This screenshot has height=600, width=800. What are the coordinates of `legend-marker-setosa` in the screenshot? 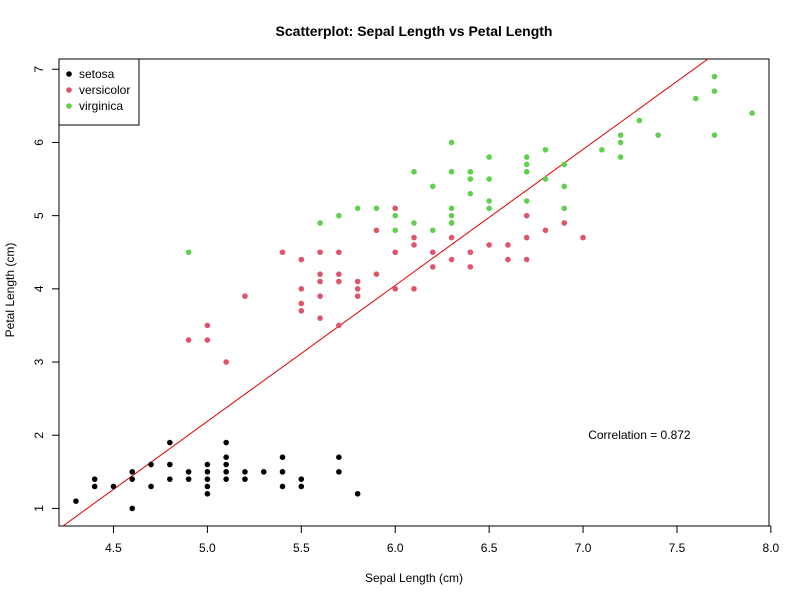 It's located at (69, 74).